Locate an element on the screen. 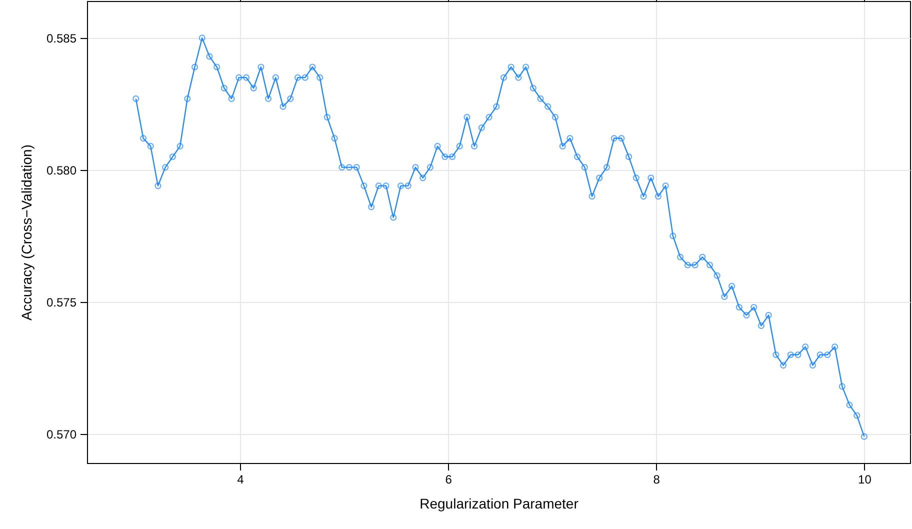 The image size is (912, 529). y-axis-title: Accuracy (Cross−Validation) is located at coordinates (26, 232).